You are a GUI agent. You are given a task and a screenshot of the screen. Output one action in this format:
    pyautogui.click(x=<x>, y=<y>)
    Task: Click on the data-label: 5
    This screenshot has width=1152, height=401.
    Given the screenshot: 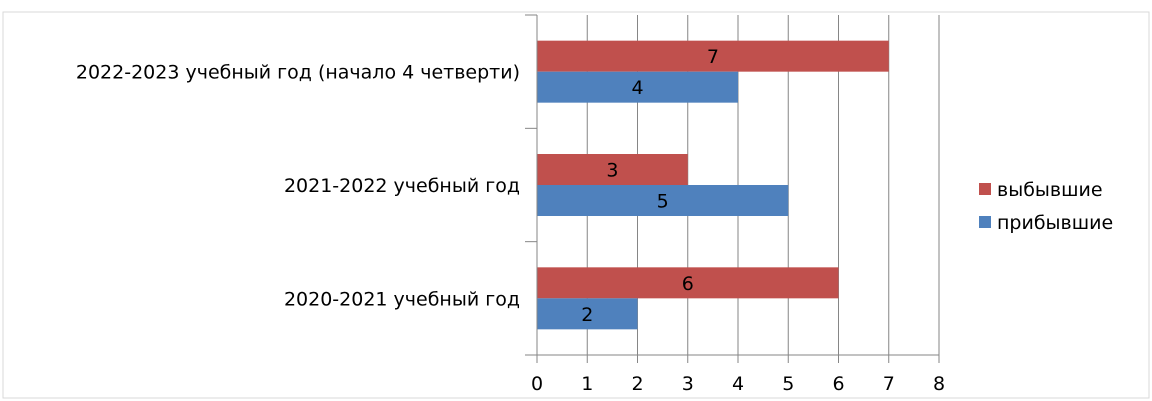 What is the action you would take?
    pyautogui.click(x=663, y=202)
    